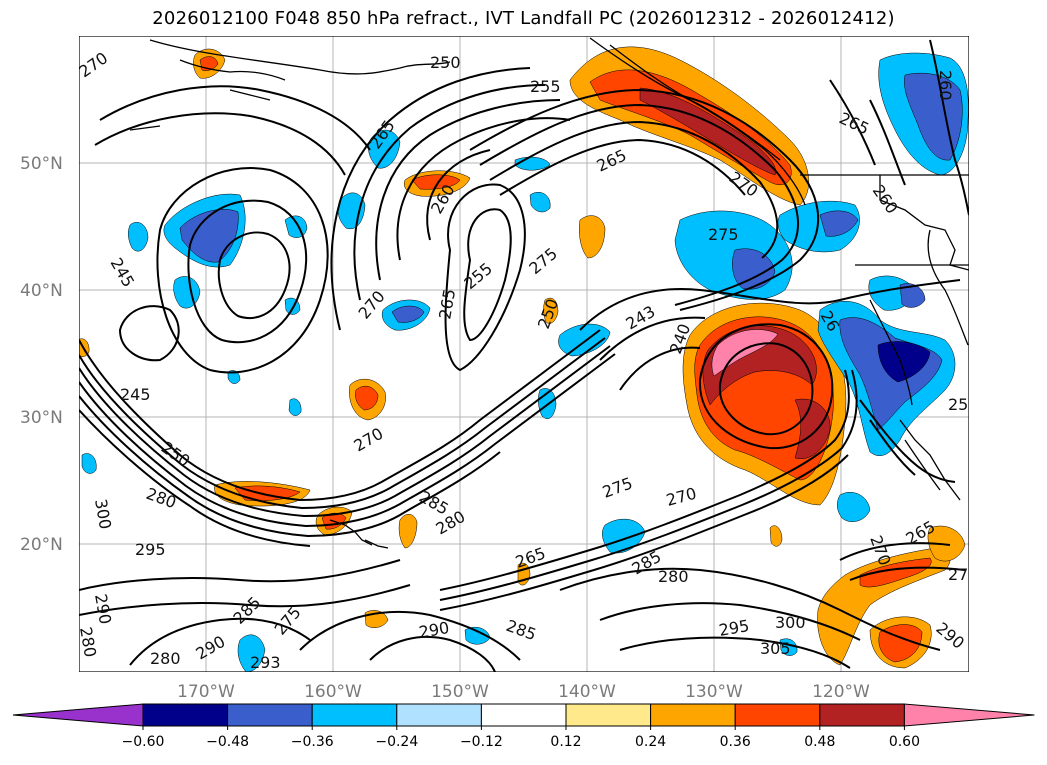 Image resolution: width=1047 pixels, height=765 pixels. Describe the element at coordinates (227, 742) in the screenshot. I see `colorbar-tick-label: −0.48` at that location.